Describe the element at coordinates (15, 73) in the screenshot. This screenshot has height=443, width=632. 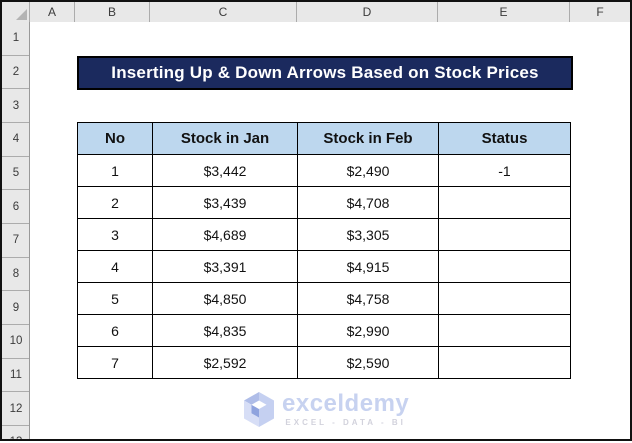
I see `row-header-2: 2` at that location.